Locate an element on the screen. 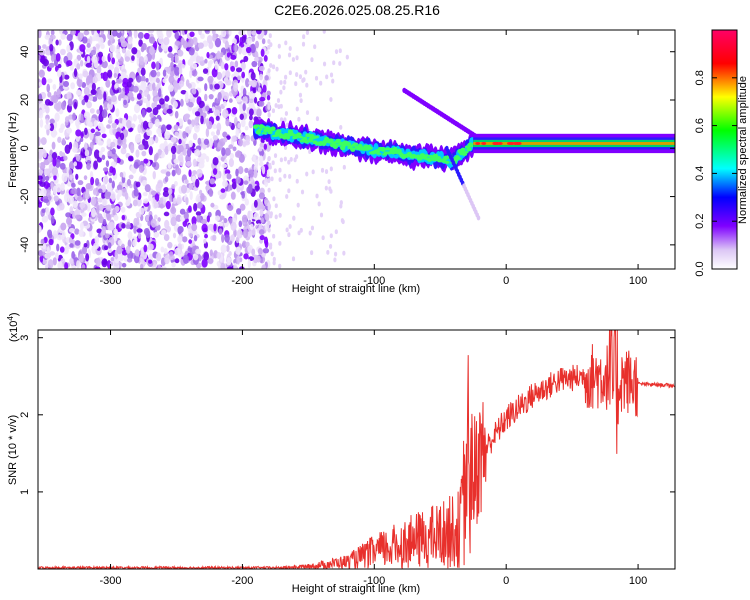  colorbar-tick-label: 0.2 is located at coordinates (700, 221).